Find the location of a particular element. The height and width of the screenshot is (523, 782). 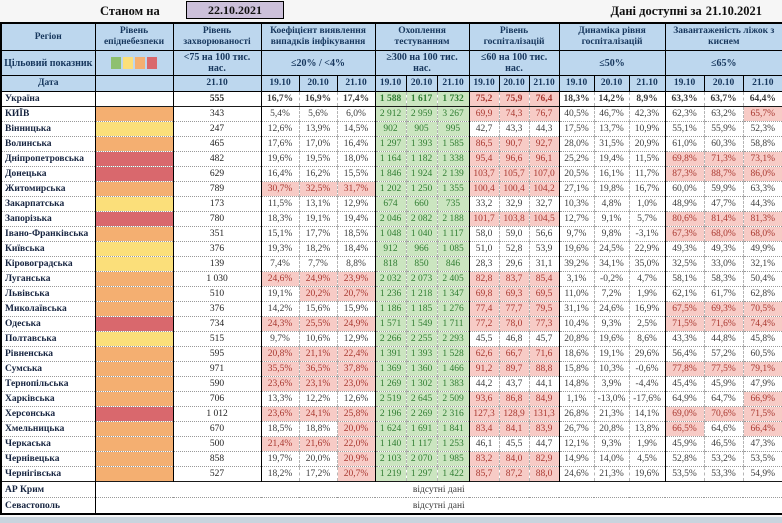

testing-coverage-cell: 2 912 is located at coordinates (390, 114).